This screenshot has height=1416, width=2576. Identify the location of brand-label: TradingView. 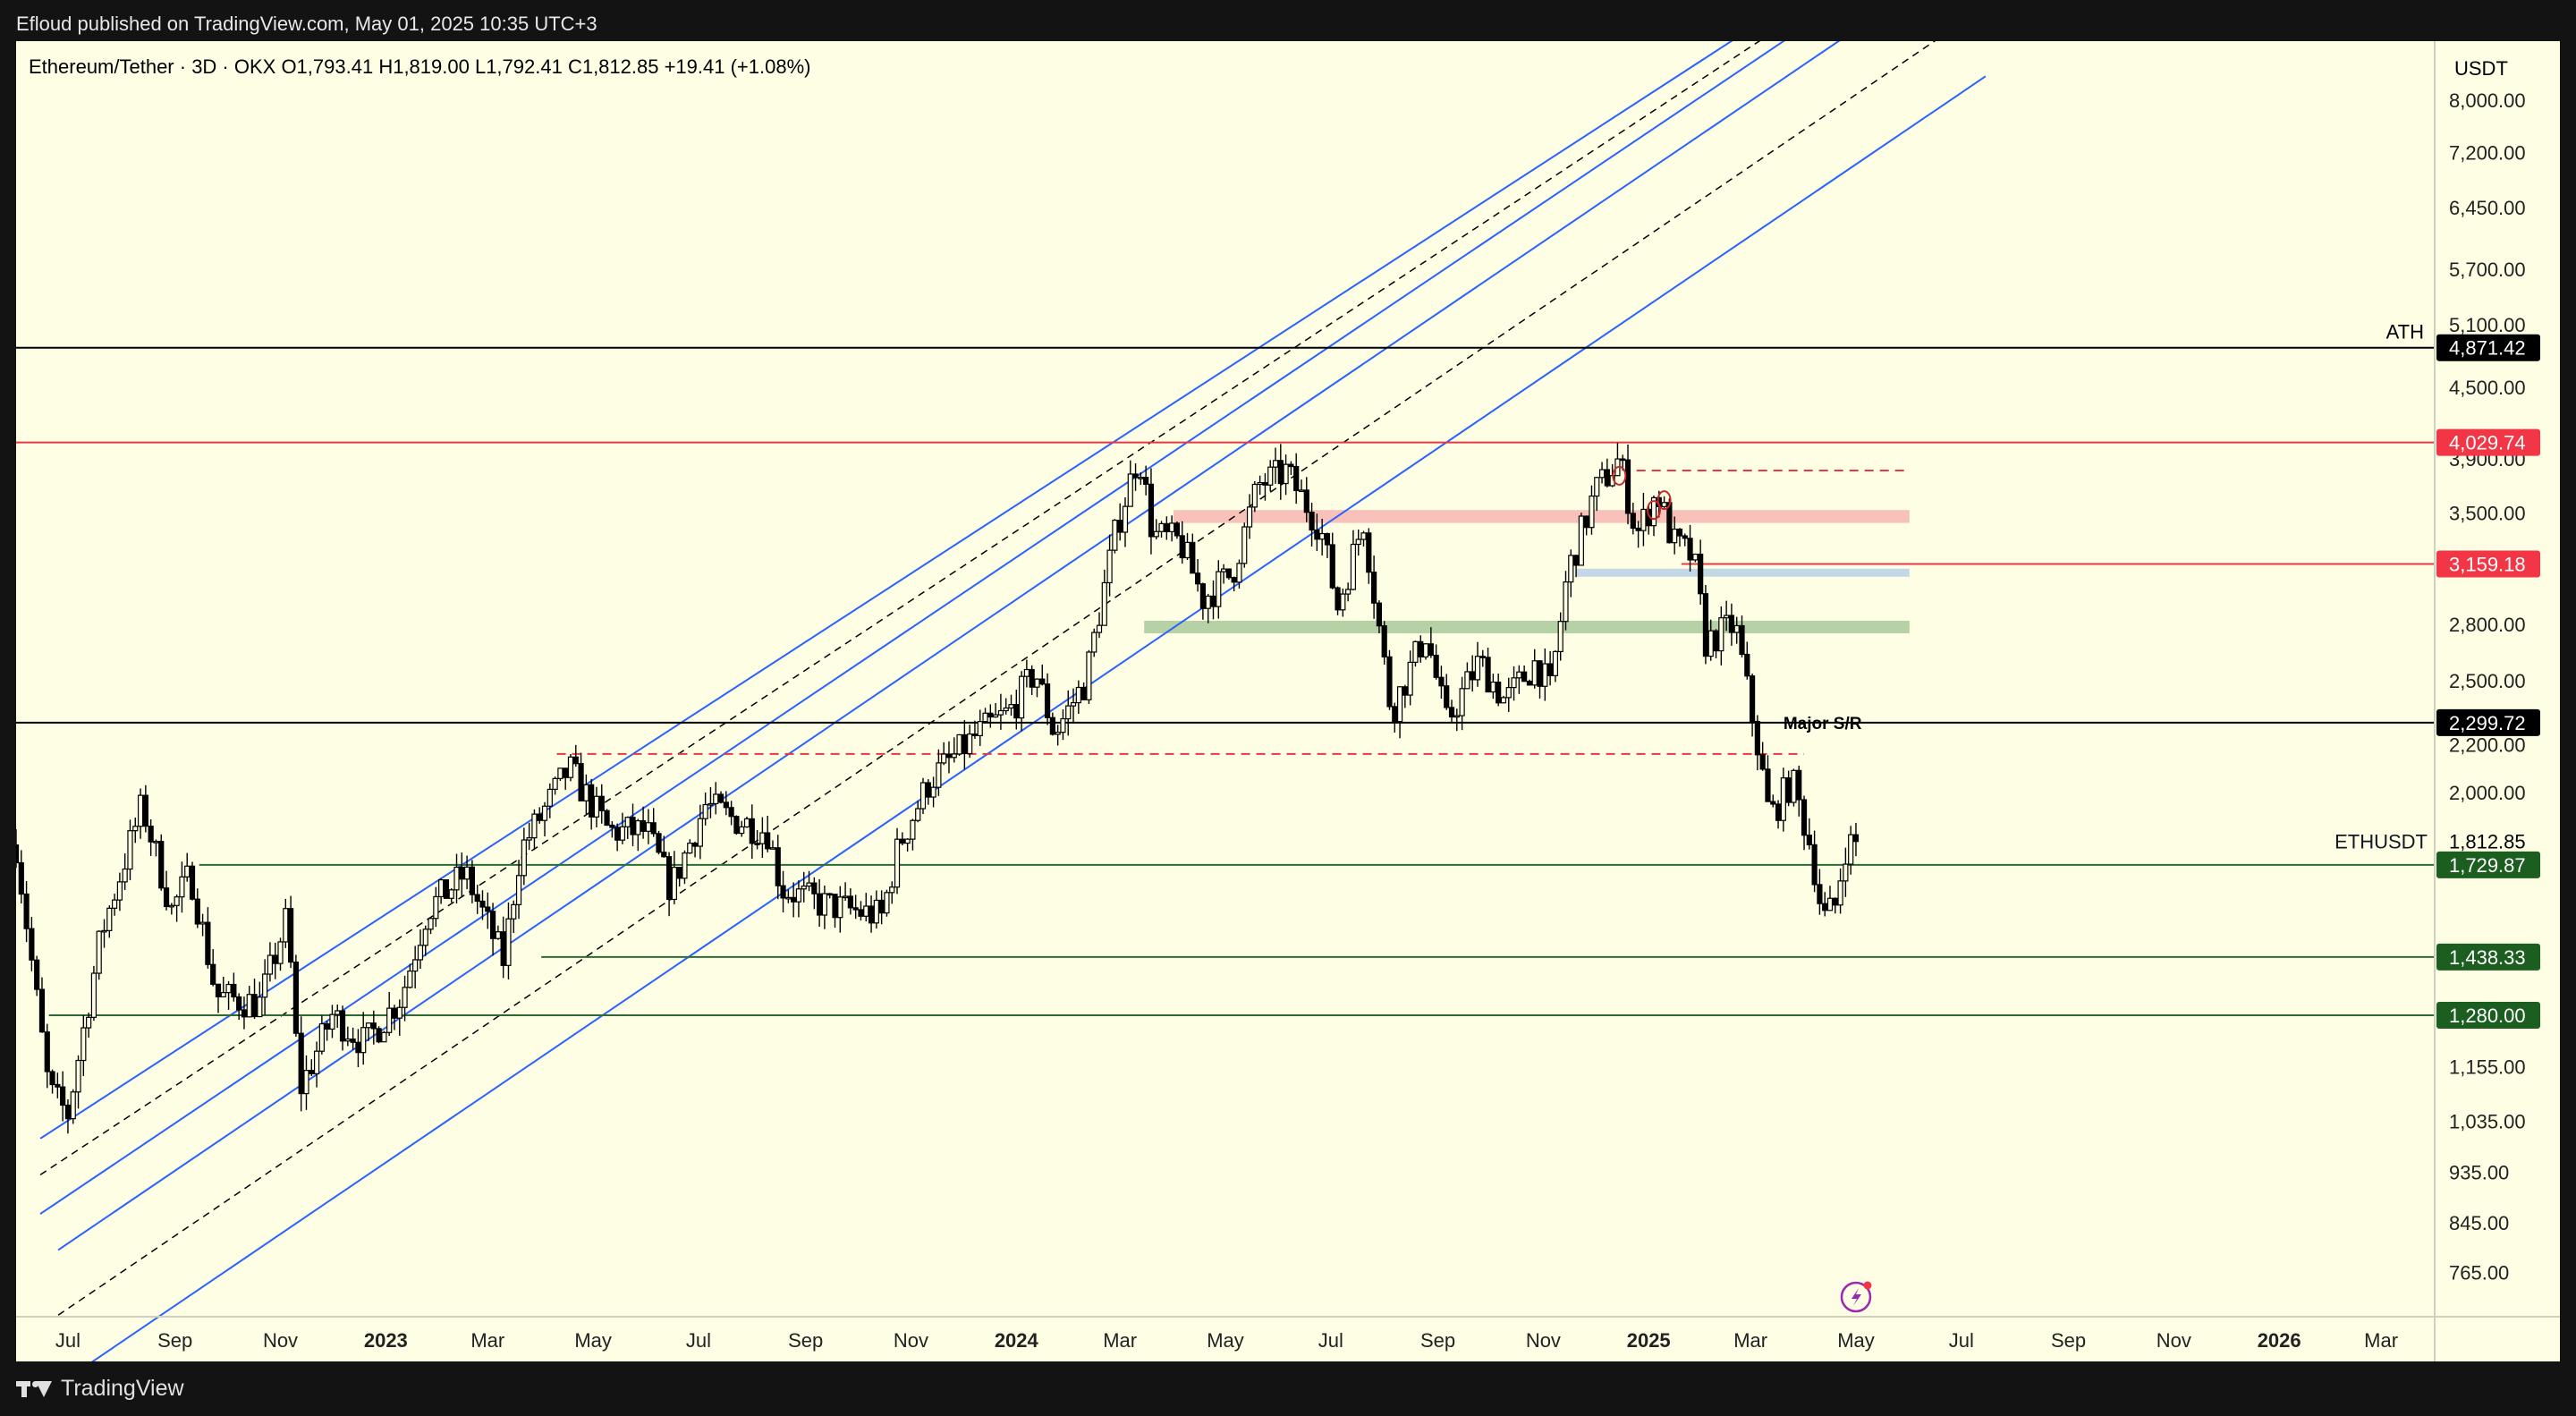
(122, 1389).